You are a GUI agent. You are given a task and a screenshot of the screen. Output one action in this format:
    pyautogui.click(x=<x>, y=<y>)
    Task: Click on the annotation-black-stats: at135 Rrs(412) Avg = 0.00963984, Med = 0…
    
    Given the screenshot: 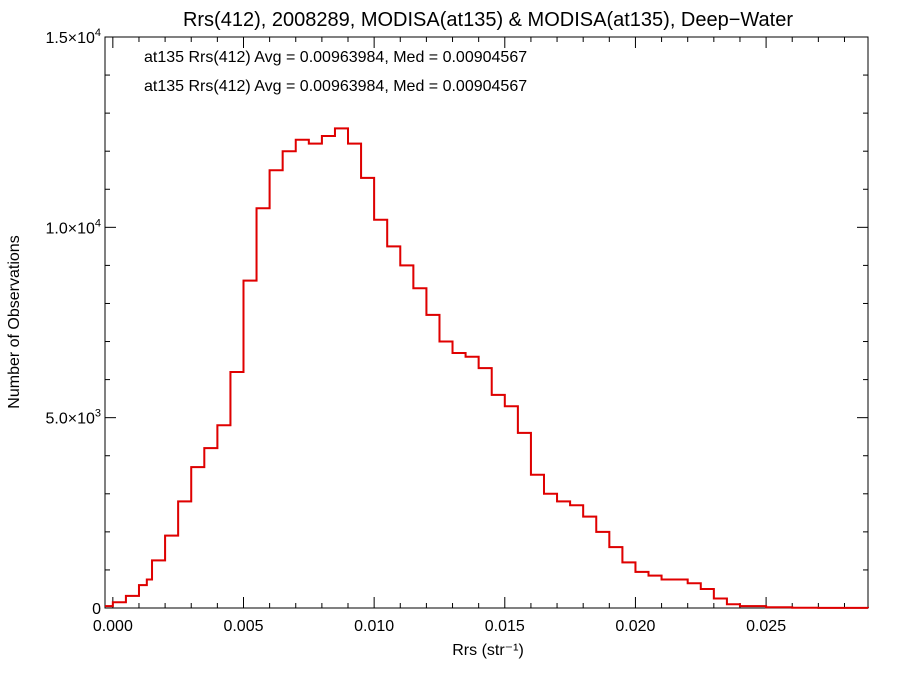 What is the action you would take?
    pyautogui.click(x=335, y=57)
    